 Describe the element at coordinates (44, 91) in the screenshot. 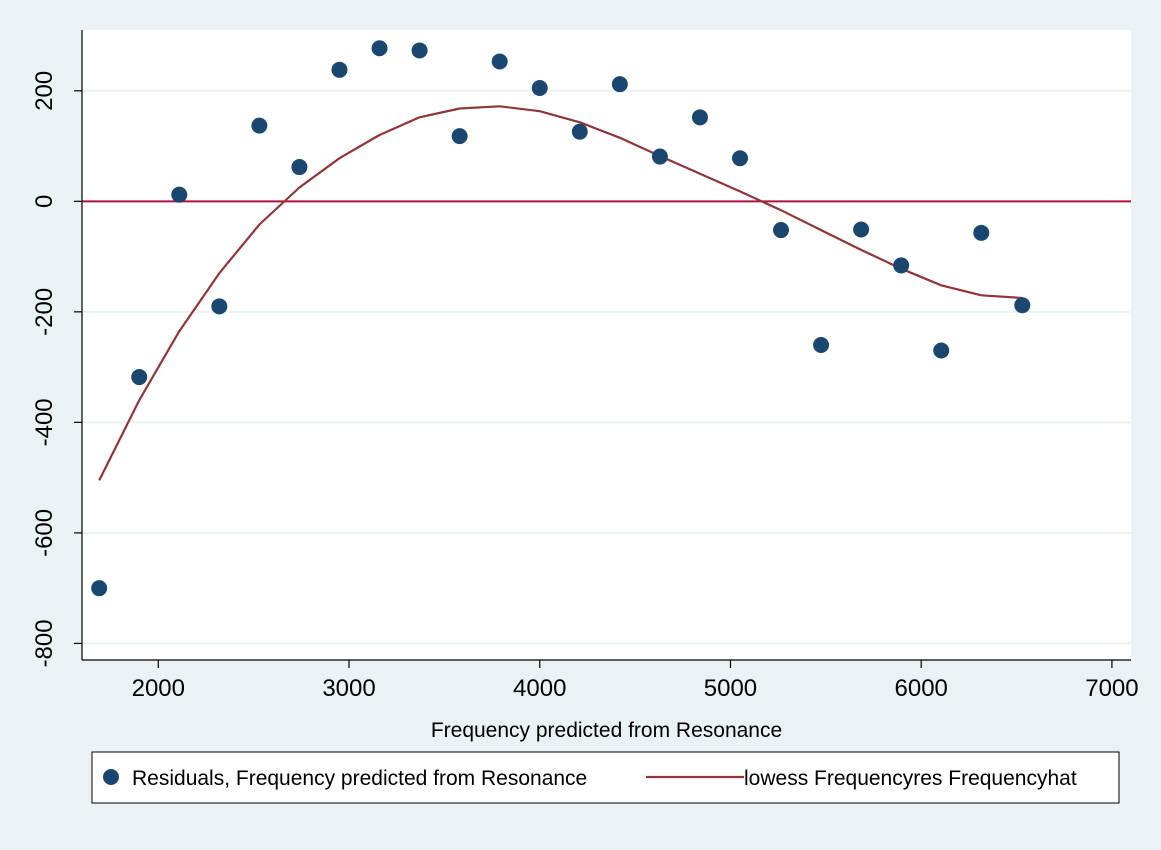

I see `y-tick-label: 200` at that location.